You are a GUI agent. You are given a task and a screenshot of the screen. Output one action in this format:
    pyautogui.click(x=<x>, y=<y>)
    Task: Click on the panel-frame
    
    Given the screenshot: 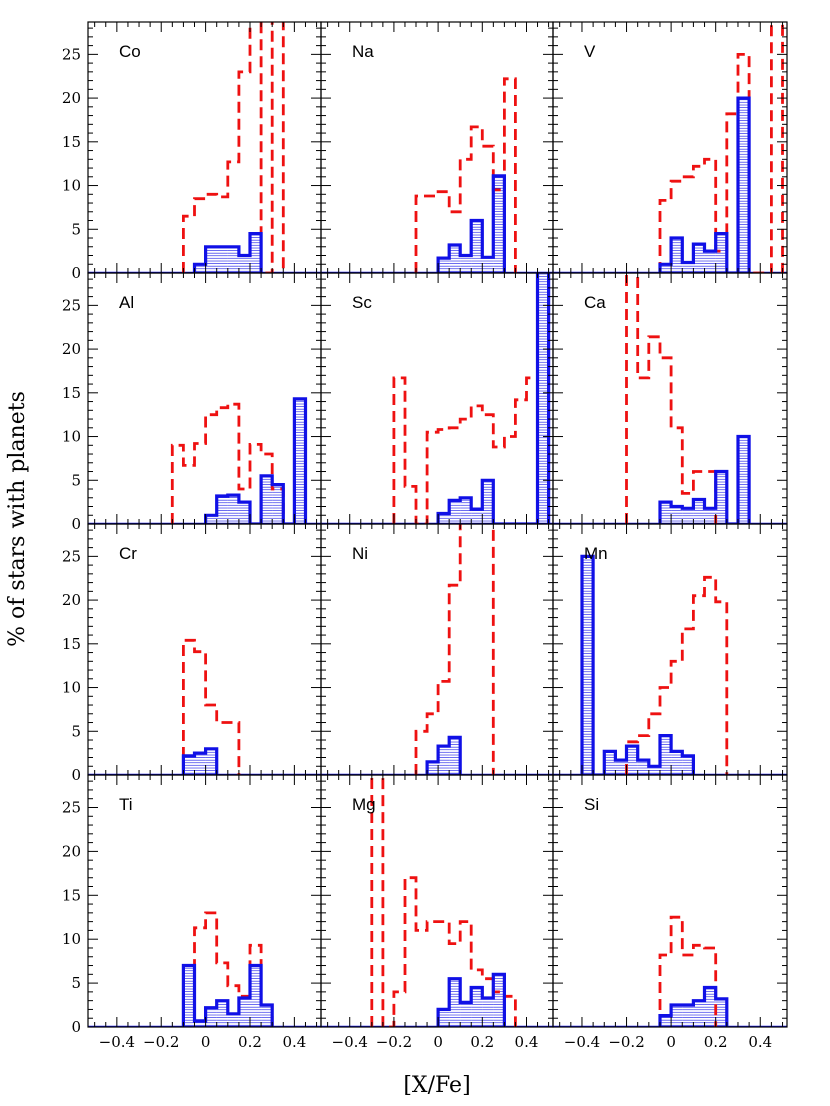 What is the action you would take?
    pyautogui.click(x=670, y=901)
    